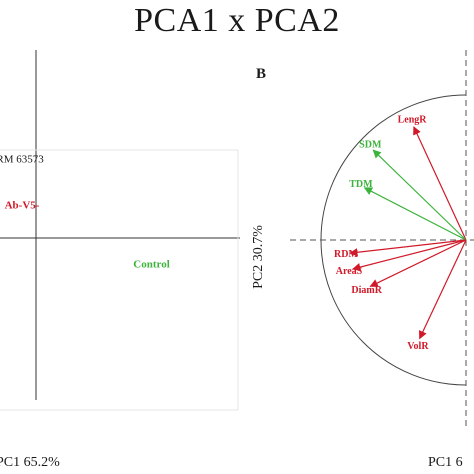 The image size is (474, 474). Describe the element at coordinates (413, 120) in the screenshot. I see `loading-vector-label: LengR` at that location.